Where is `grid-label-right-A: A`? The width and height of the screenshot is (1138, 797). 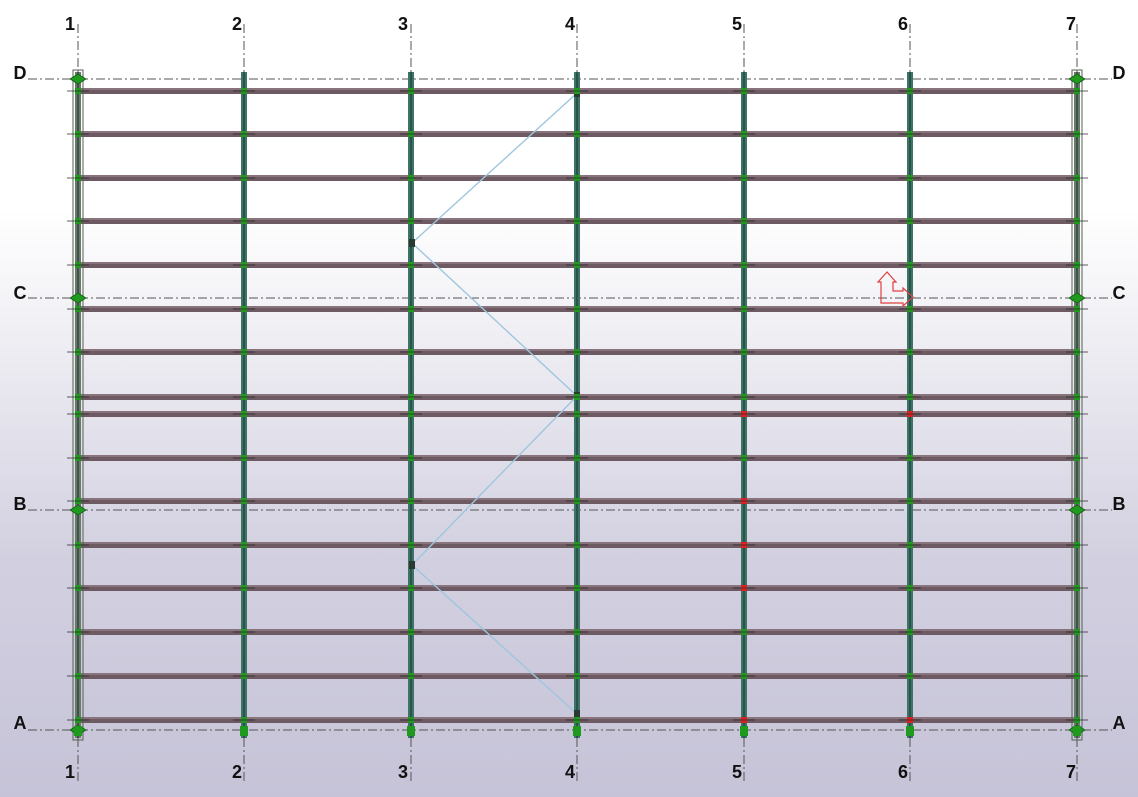
grid-label-right-A: A is located at coordinates (1119, 723).